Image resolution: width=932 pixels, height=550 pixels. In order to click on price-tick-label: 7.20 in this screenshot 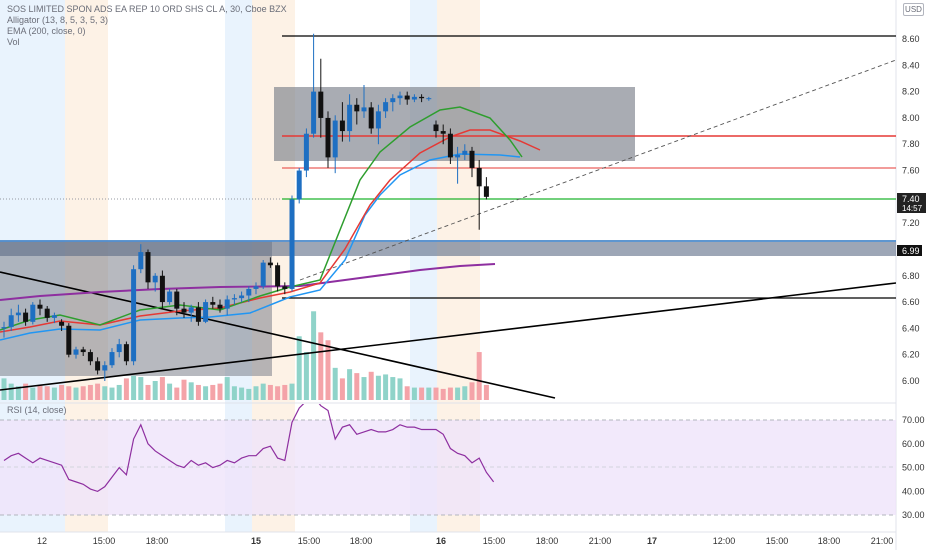, I will do `click(911, 223)`.